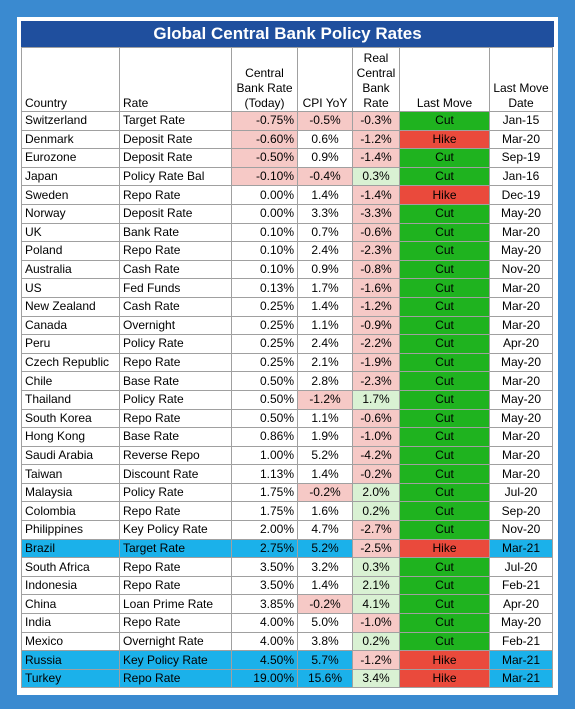  What do you see at coordinates (70, 288) in the screenshot?
I see `country: US` at bounding box center [70, 288].